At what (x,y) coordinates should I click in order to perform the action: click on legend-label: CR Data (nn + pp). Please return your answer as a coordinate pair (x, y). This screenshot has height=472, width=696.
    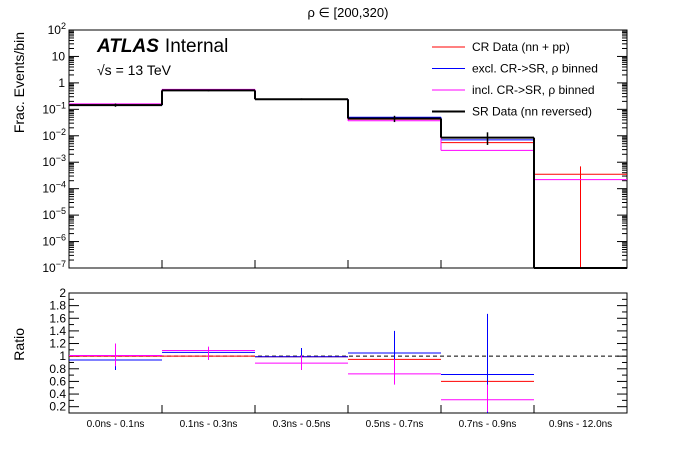
    Looking at the image, I should click on (521, 47).